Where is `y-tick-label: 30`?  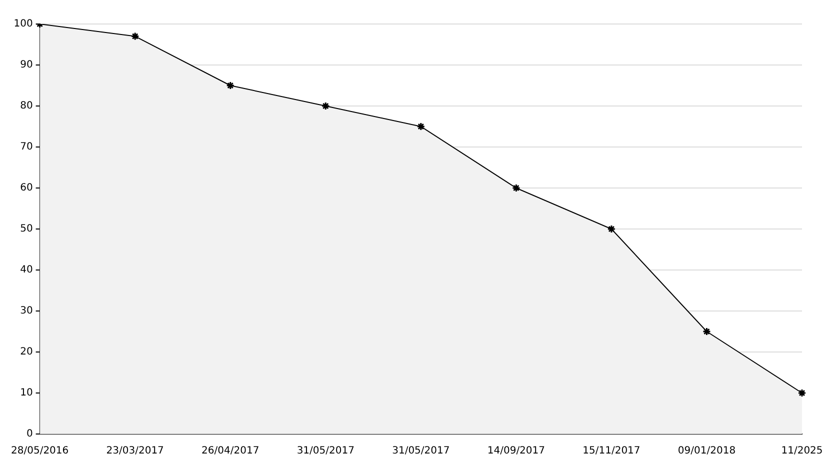
y-tick-label: 30 is located at coordinates (26, 311).